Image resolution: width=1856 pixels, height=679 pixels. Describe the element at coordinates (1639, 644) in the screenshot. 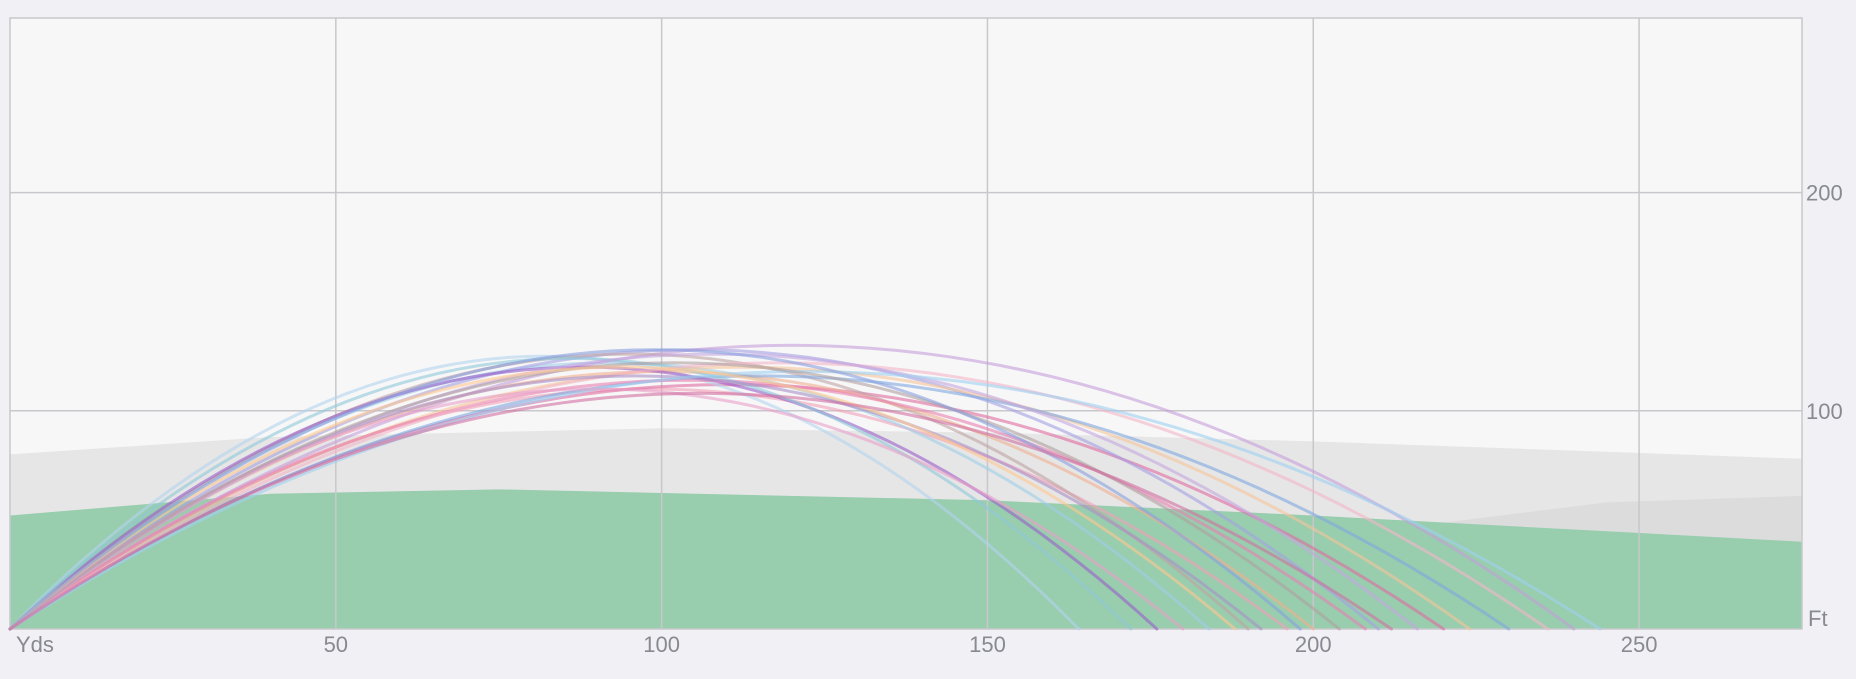

I see `x-tick-label: 250` at that location.